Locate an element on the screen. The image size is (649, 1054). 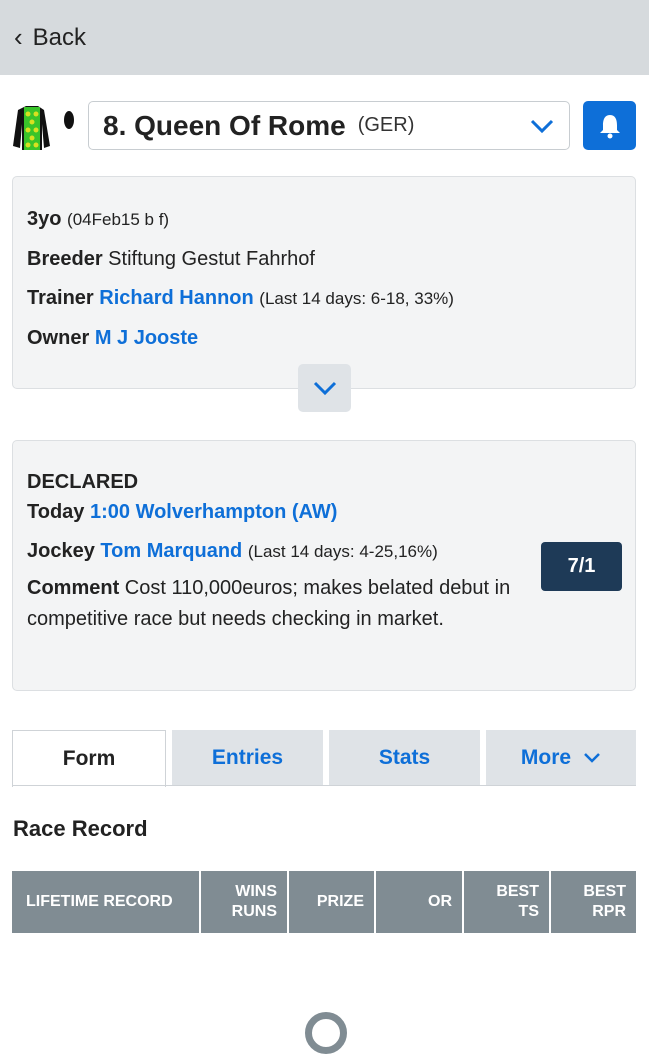
tab-stats: Stats is located at coordinates (404, 758).